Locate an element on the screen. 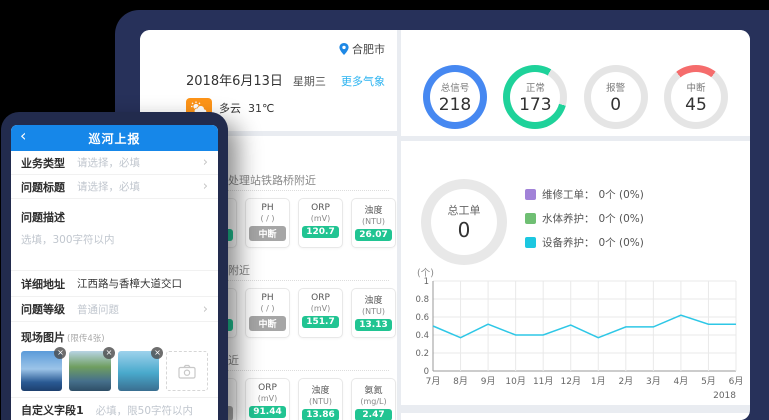 This screenshot has height=420, width=769. metric-card: ORP (mV) 151.7 is located at coordinates (320, 313).